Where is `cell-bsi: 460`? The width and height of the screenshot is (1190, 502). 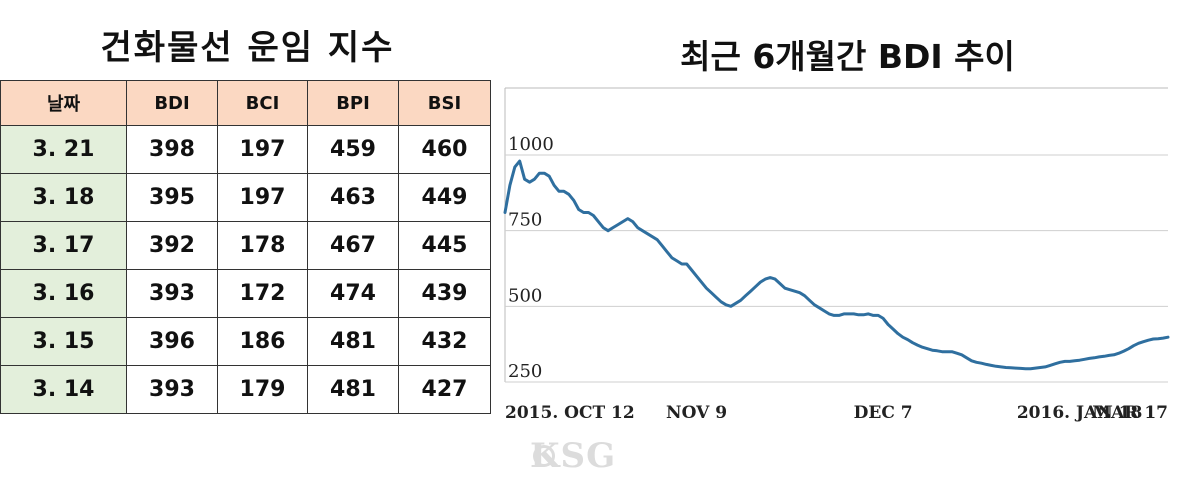
cell-bsi: 460 is located at coordinates (444, 149).